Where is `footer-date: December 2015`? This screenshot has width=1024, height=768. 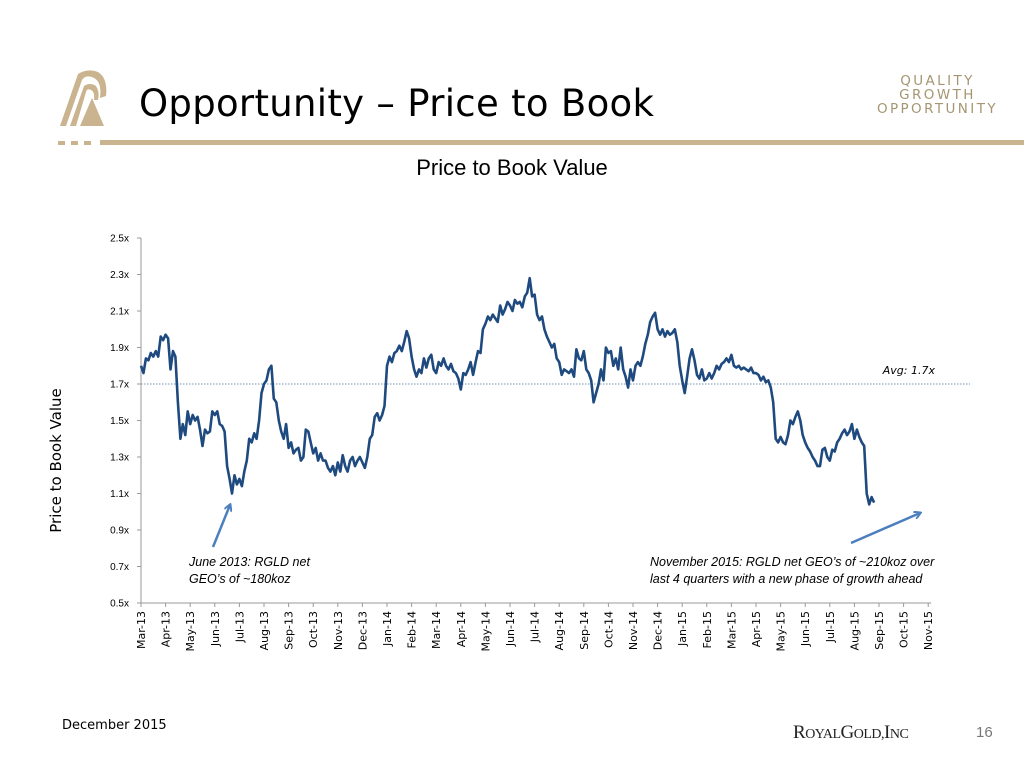
footer-date: December 2015 is located at coordinates (114, 725).